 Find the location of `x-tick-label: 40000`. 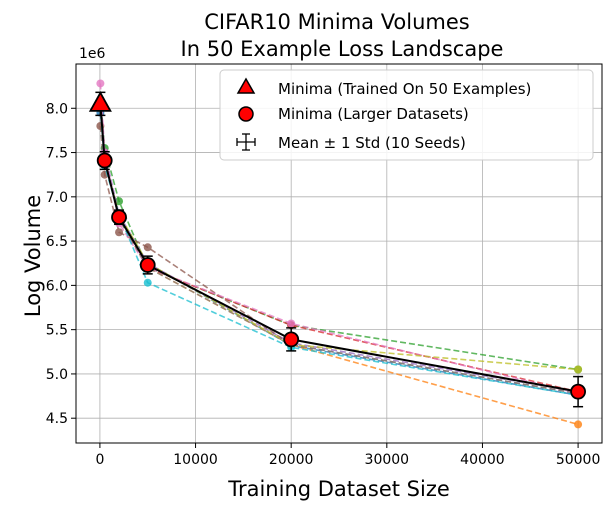

x-tick-label: 40000 is located at coordinates (482, 460).